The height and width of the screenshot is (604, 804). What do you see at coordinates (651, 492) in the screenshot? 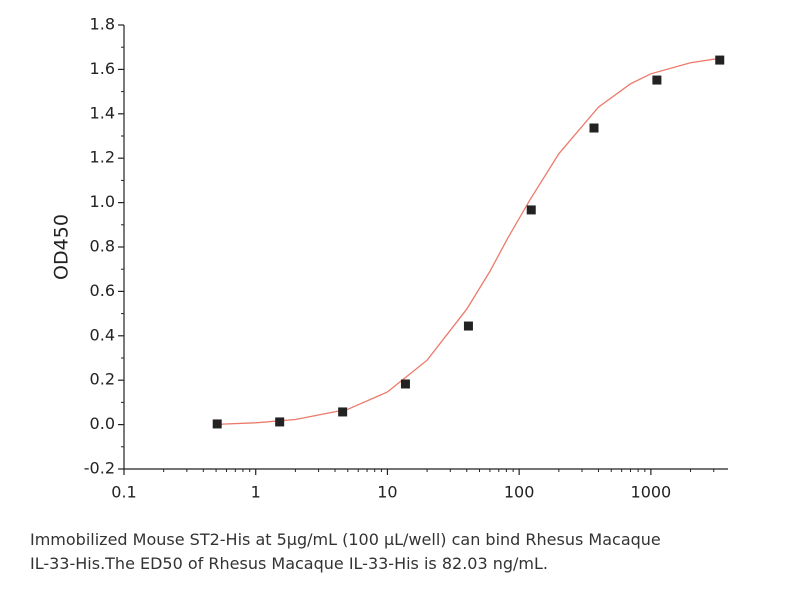
I see `x-tick-label: 1000` at bounding box center [651, 492].